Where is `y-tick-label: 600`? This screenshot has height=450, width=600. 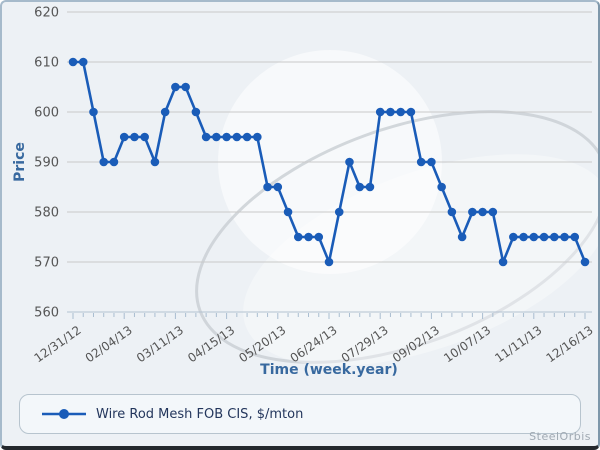
y-tick-label: 600 is located at coordinates (46, 113).